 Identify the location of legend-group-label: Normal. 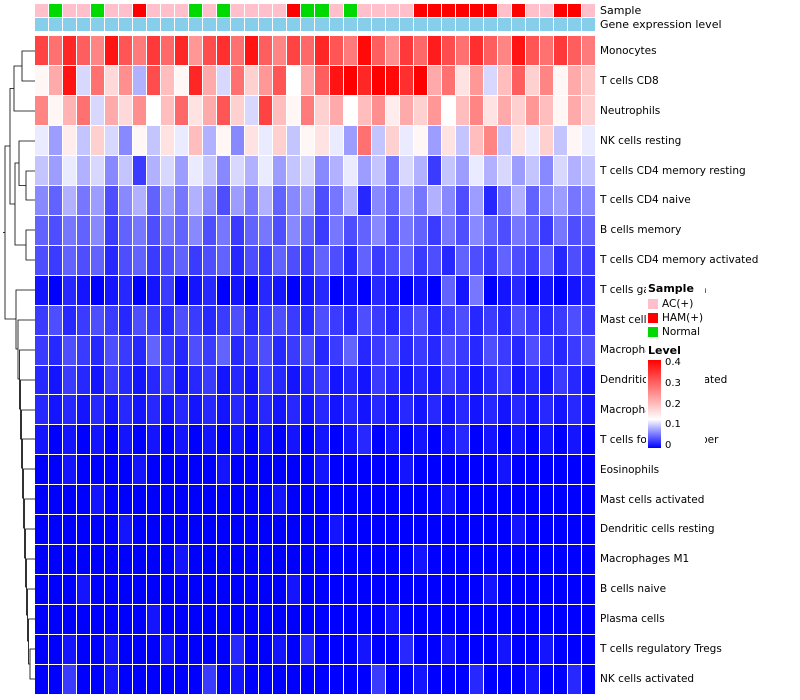
(681, 332).